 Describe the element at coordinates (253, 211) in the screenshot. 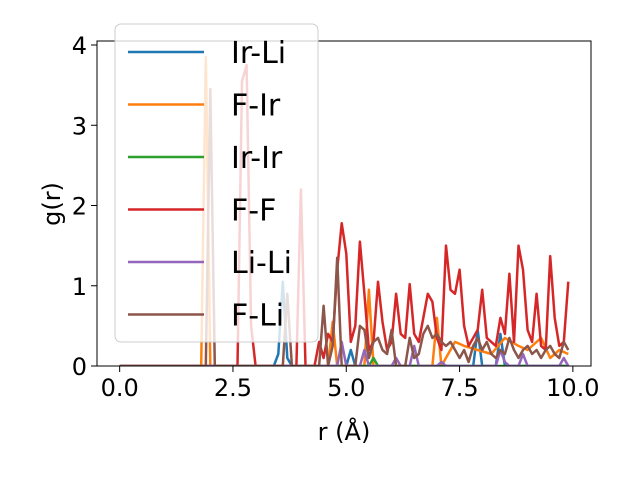

I see `legend-label-f-f: F-F` at that location.